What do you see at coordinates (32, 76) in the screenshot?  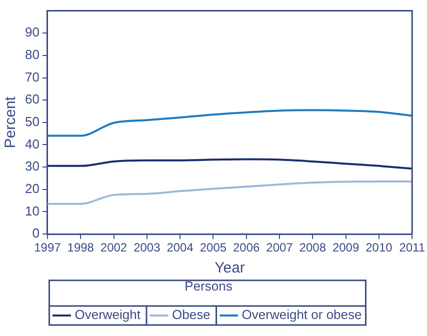 I see `y-tick-label: 70` at bounding box center [32, 76].